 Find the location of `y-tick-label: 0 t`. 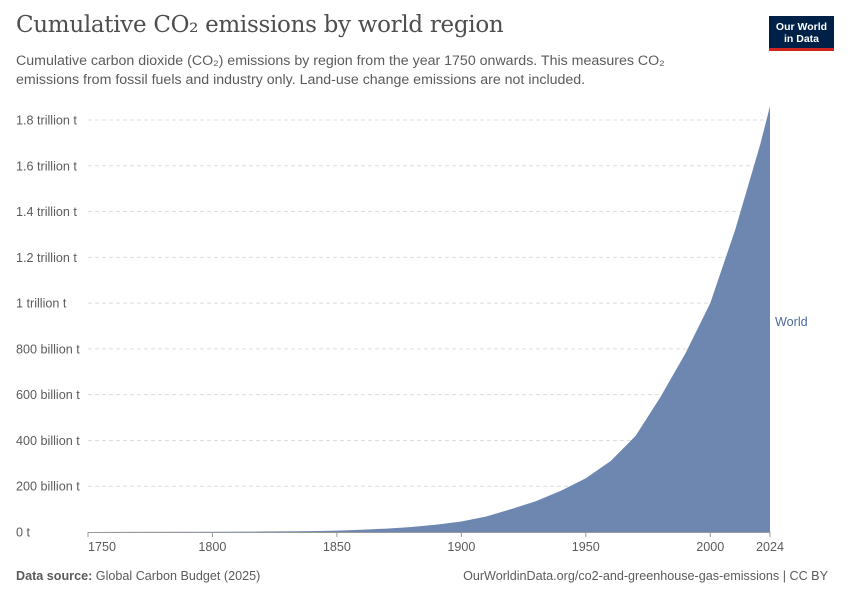

y-tick-label: 0 t is located at coordinates (23, 533).